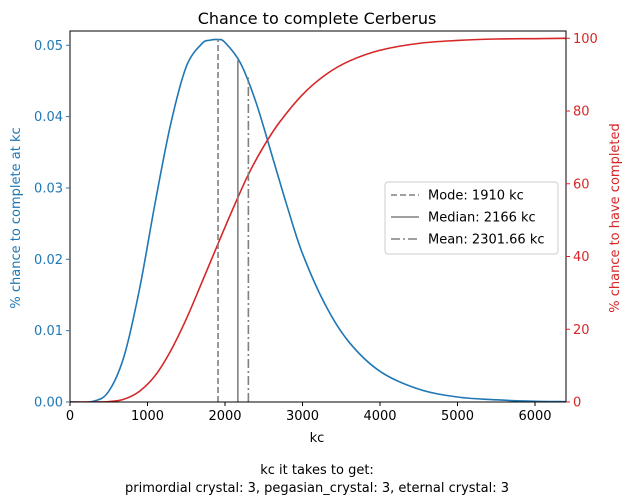  I want to click on y-right-tick-label: 20, so click(581, 330).